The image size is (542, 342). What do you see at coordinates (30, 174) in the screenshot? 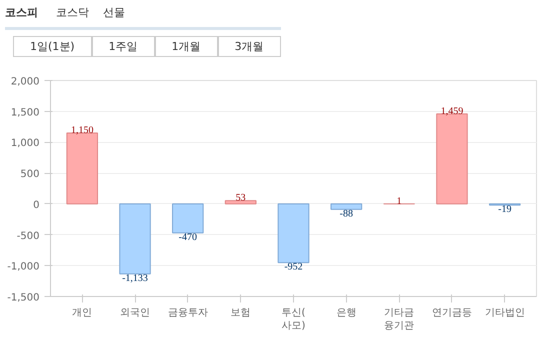
I see `y-tick-label: 500` at bounding box center [30, 174].